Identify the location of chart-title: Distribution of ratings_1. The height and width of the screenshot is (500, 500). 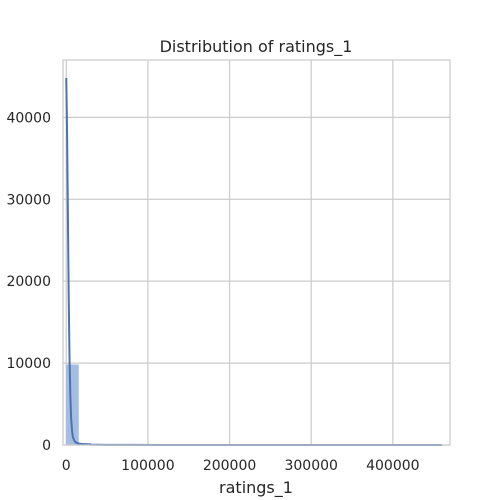
(256, 47).